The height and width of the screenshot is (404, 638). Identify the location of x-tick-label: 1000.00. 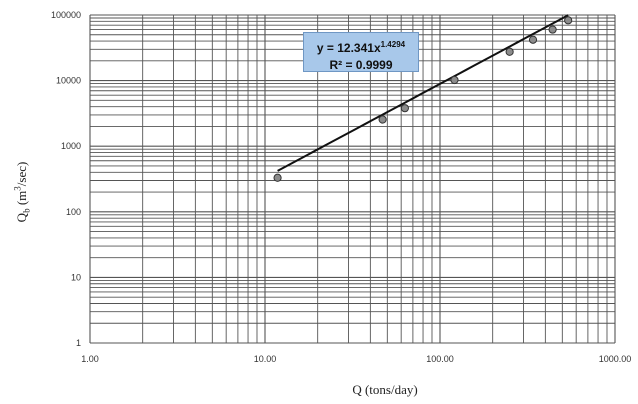
(615, 359).